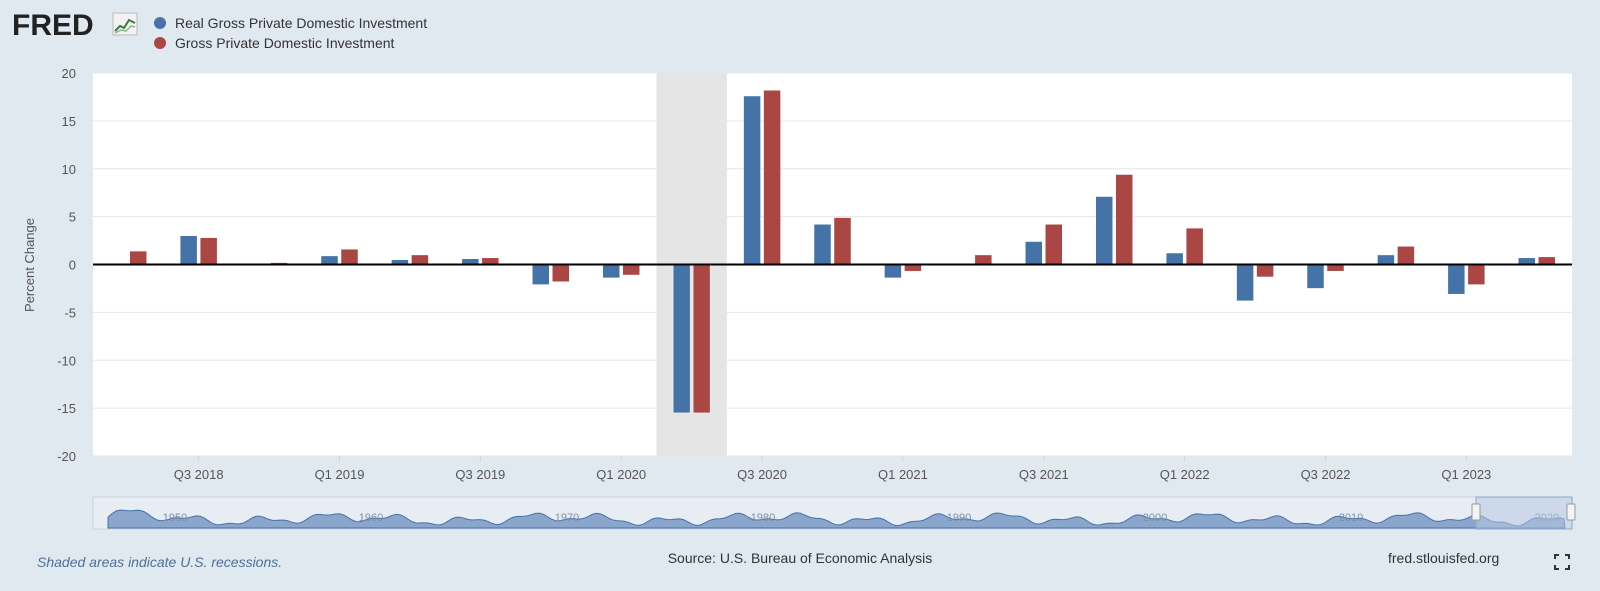  Describe the element at coordinates (861, 518) in the screenshot. I see `navigator-ticks: 19501960197019801990200020102020` at that location.